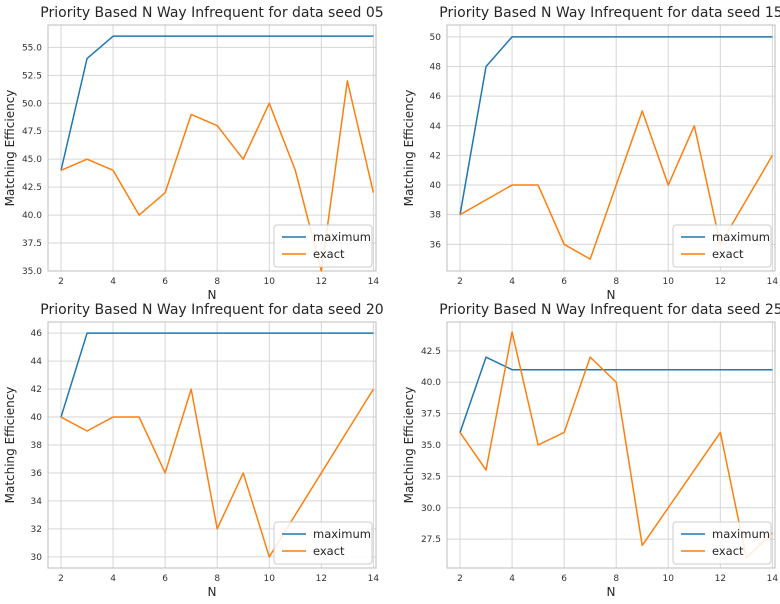 The height and width of the screenshot is (604, 780). Describe the element at coordinates (36, 530) in the screenshot. I see `y-tick-label: 32` at that location.